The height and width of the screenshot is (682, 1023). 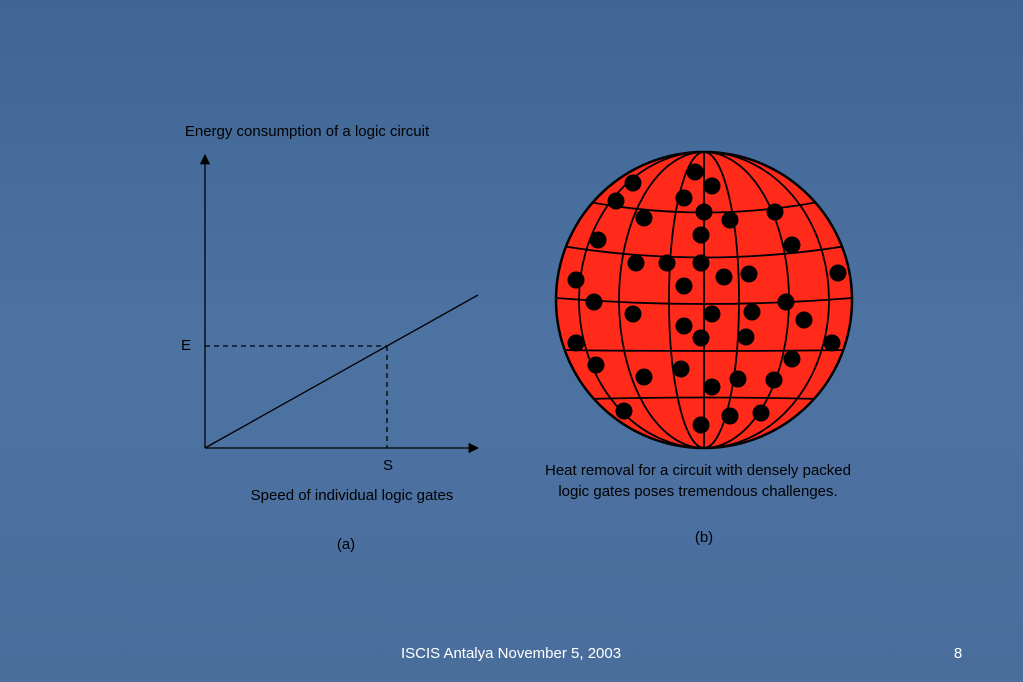 I want to click on footer-text: ISCIS Antalya November 5, 2003, so click(x=511, y=653).